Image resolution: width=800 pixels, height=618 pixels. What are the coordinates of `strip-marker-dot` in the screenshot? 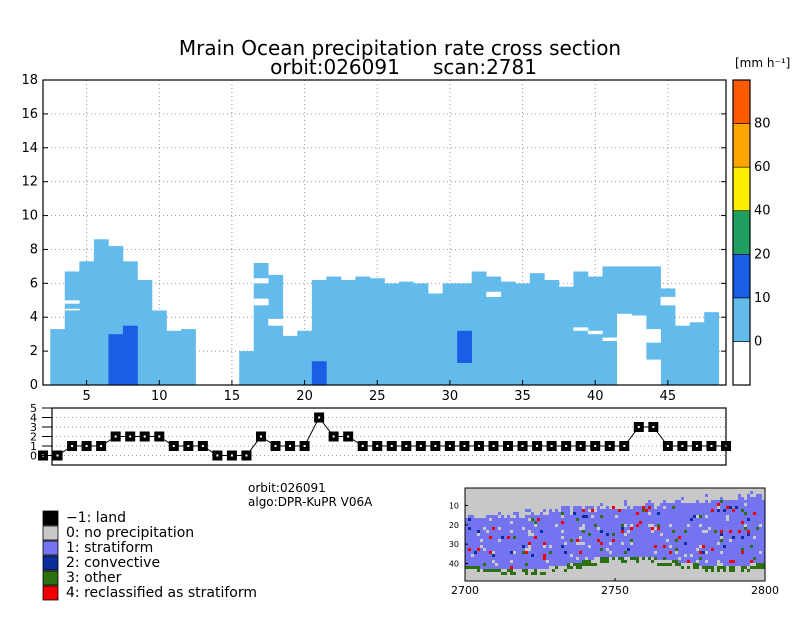 It's located at (333, 436).